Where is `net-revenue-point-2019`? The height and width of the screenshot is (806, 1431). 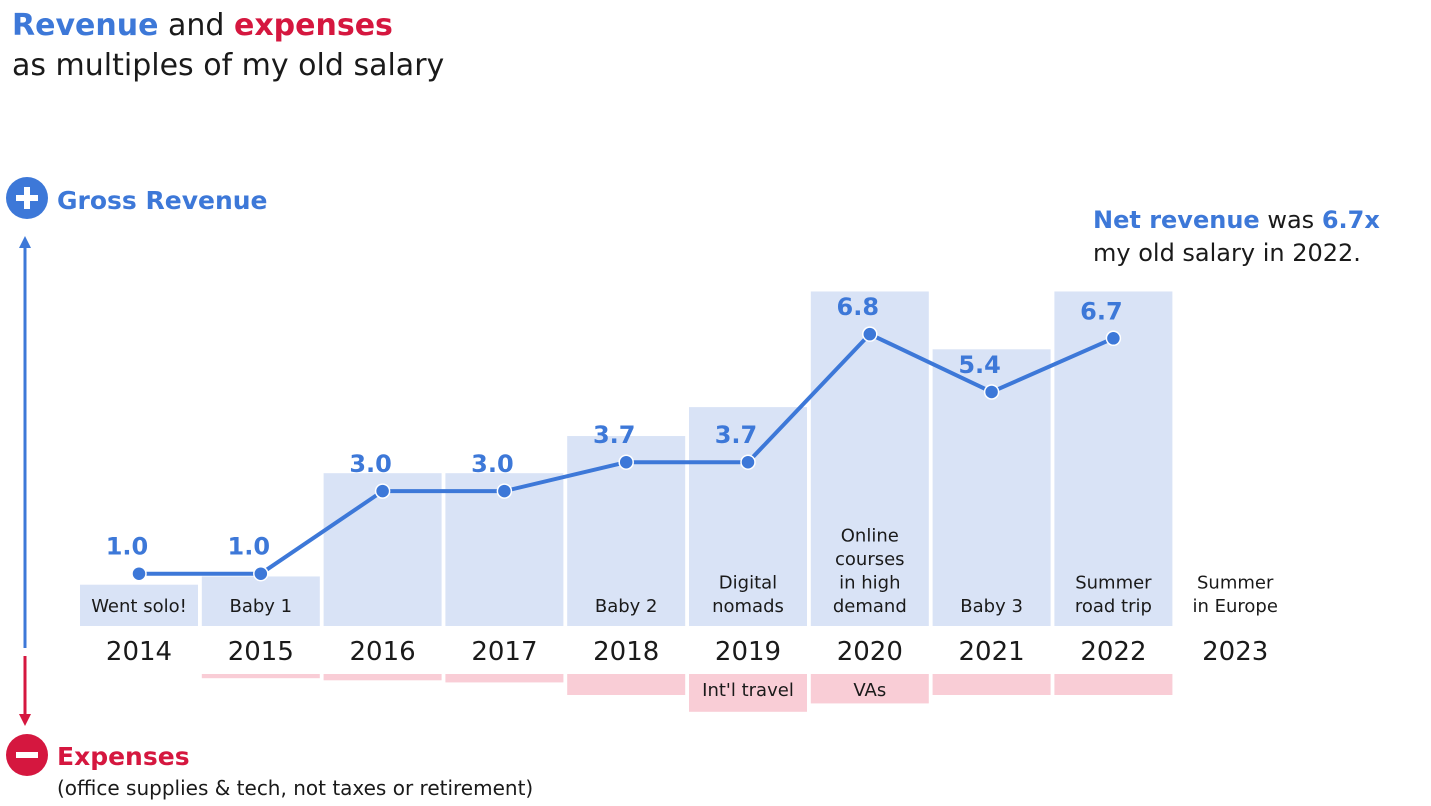 net-revenue-point-2019 is located at coordinates (748, 462).